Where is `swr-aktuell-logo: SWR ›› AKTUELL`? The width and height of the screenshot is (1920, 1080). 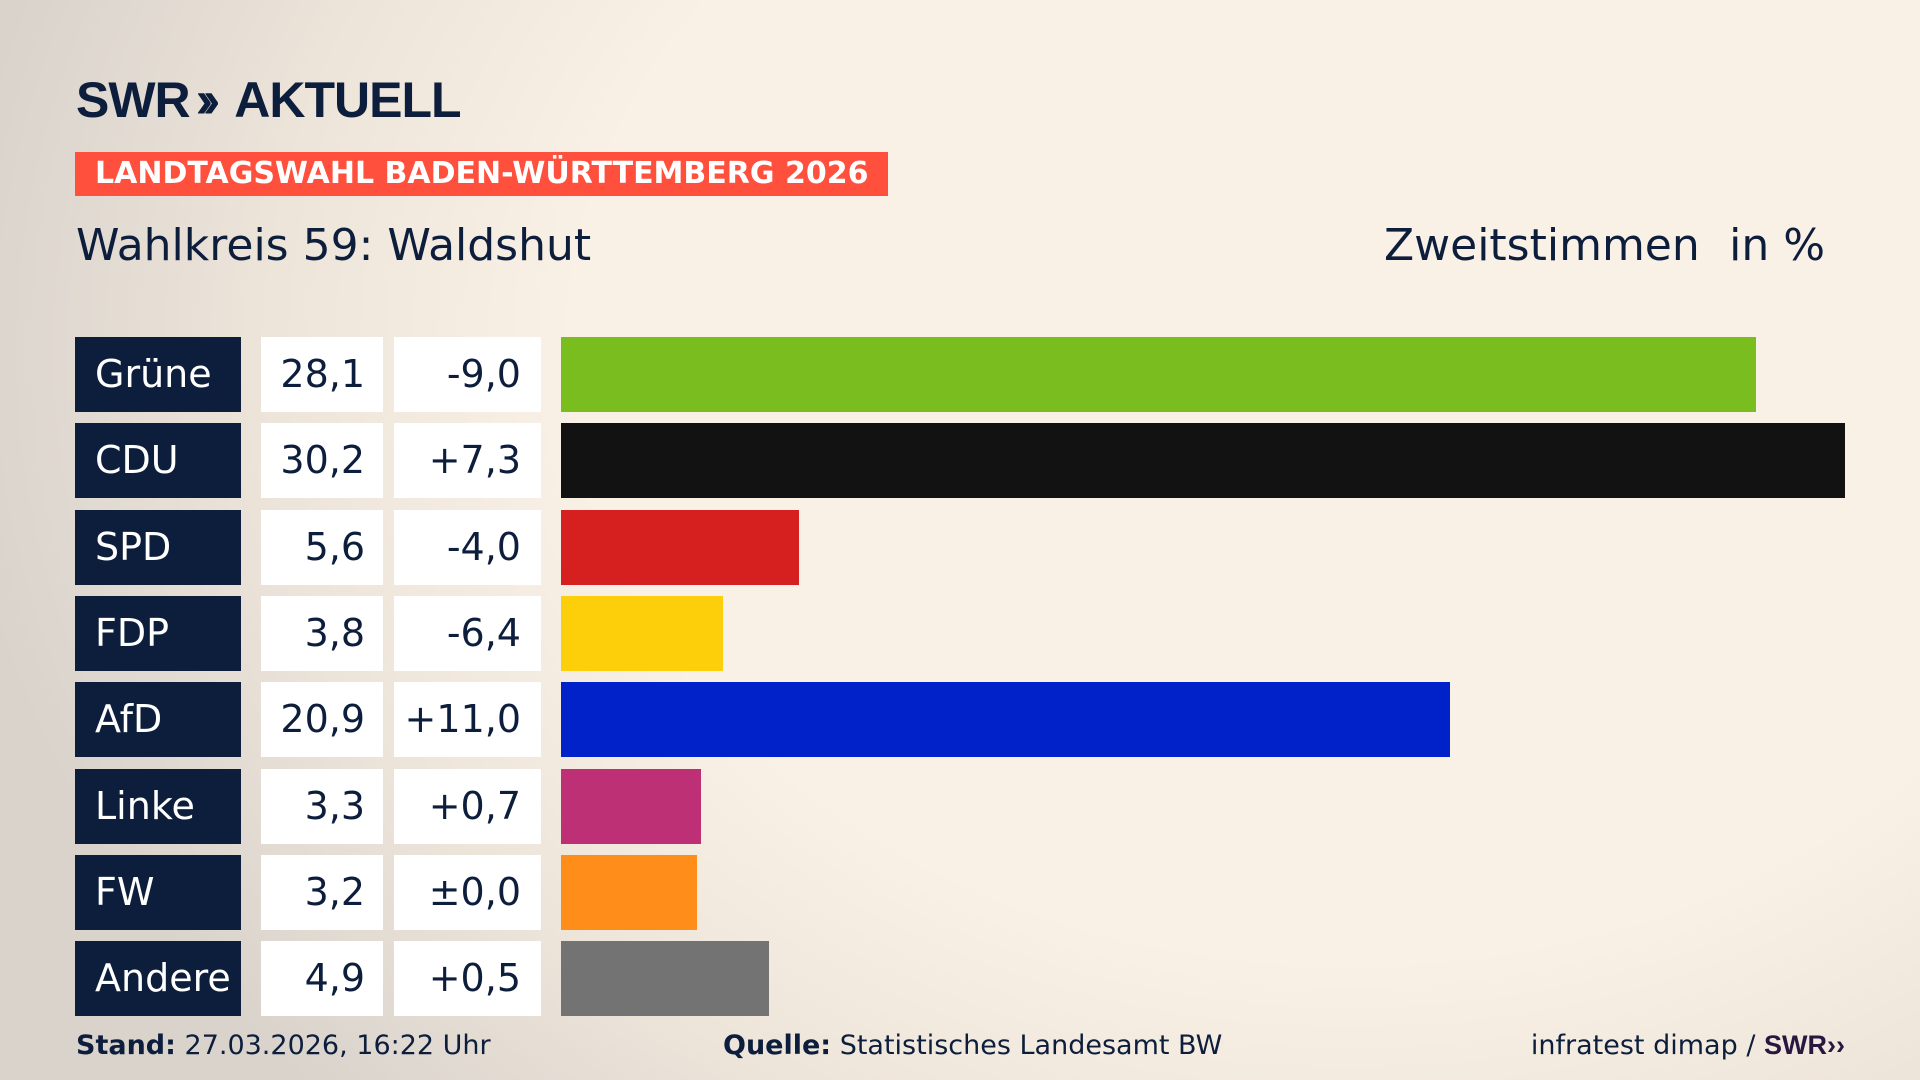 swr-aktuell-logo: SWR ›› AKTUELL is located at coordinates (269, 100).